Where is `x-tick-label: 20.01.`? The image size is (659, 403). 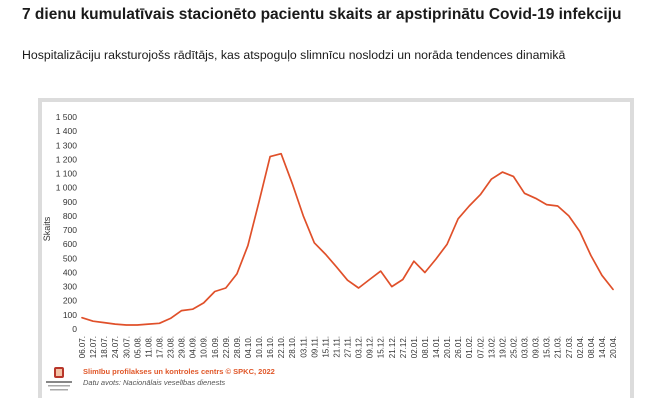 x-tick-label: 20.01. is located at coordinates (447, 347).